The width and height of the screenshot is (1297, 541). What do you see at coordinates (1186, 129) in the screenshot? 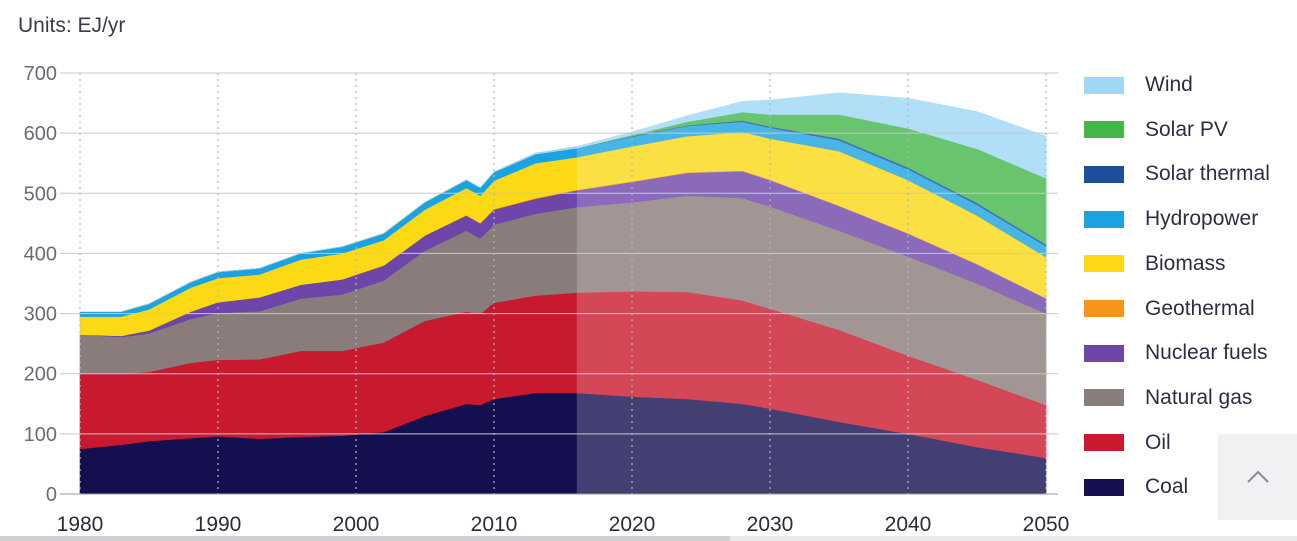
I see `legend-label: Solar PV` at bounding box center [1186, 129].